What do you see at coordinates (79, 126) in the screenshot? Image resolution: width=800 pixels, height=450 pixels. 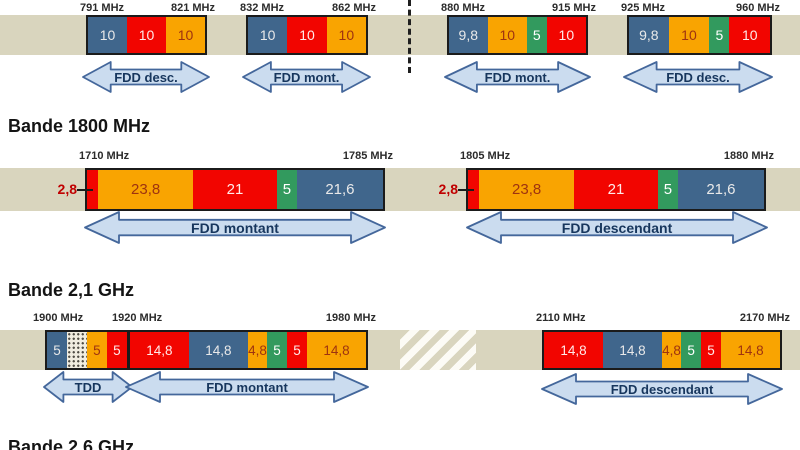 I see `band-title: Bande 1800 MHz` at bounding box center [79, 126].